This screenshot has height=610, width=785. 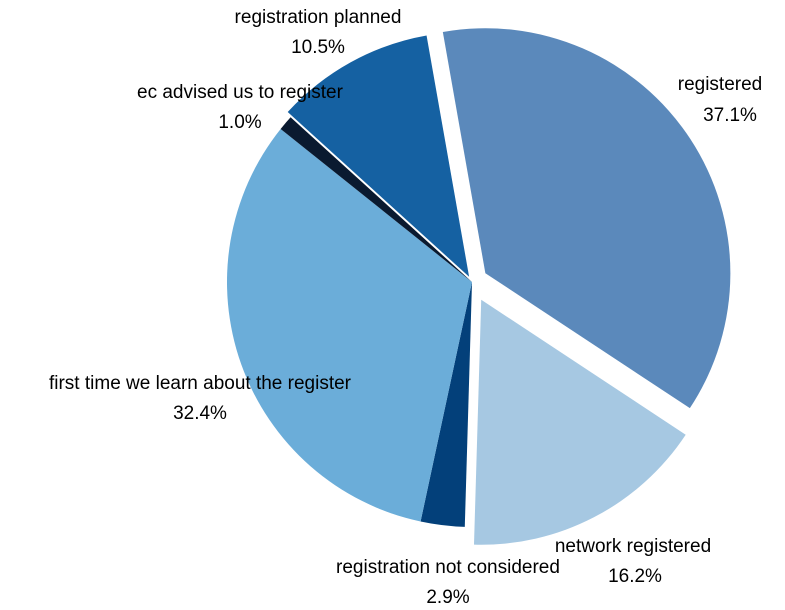 I want to click on value-label: 10.5%, so click(x=318, y=47).